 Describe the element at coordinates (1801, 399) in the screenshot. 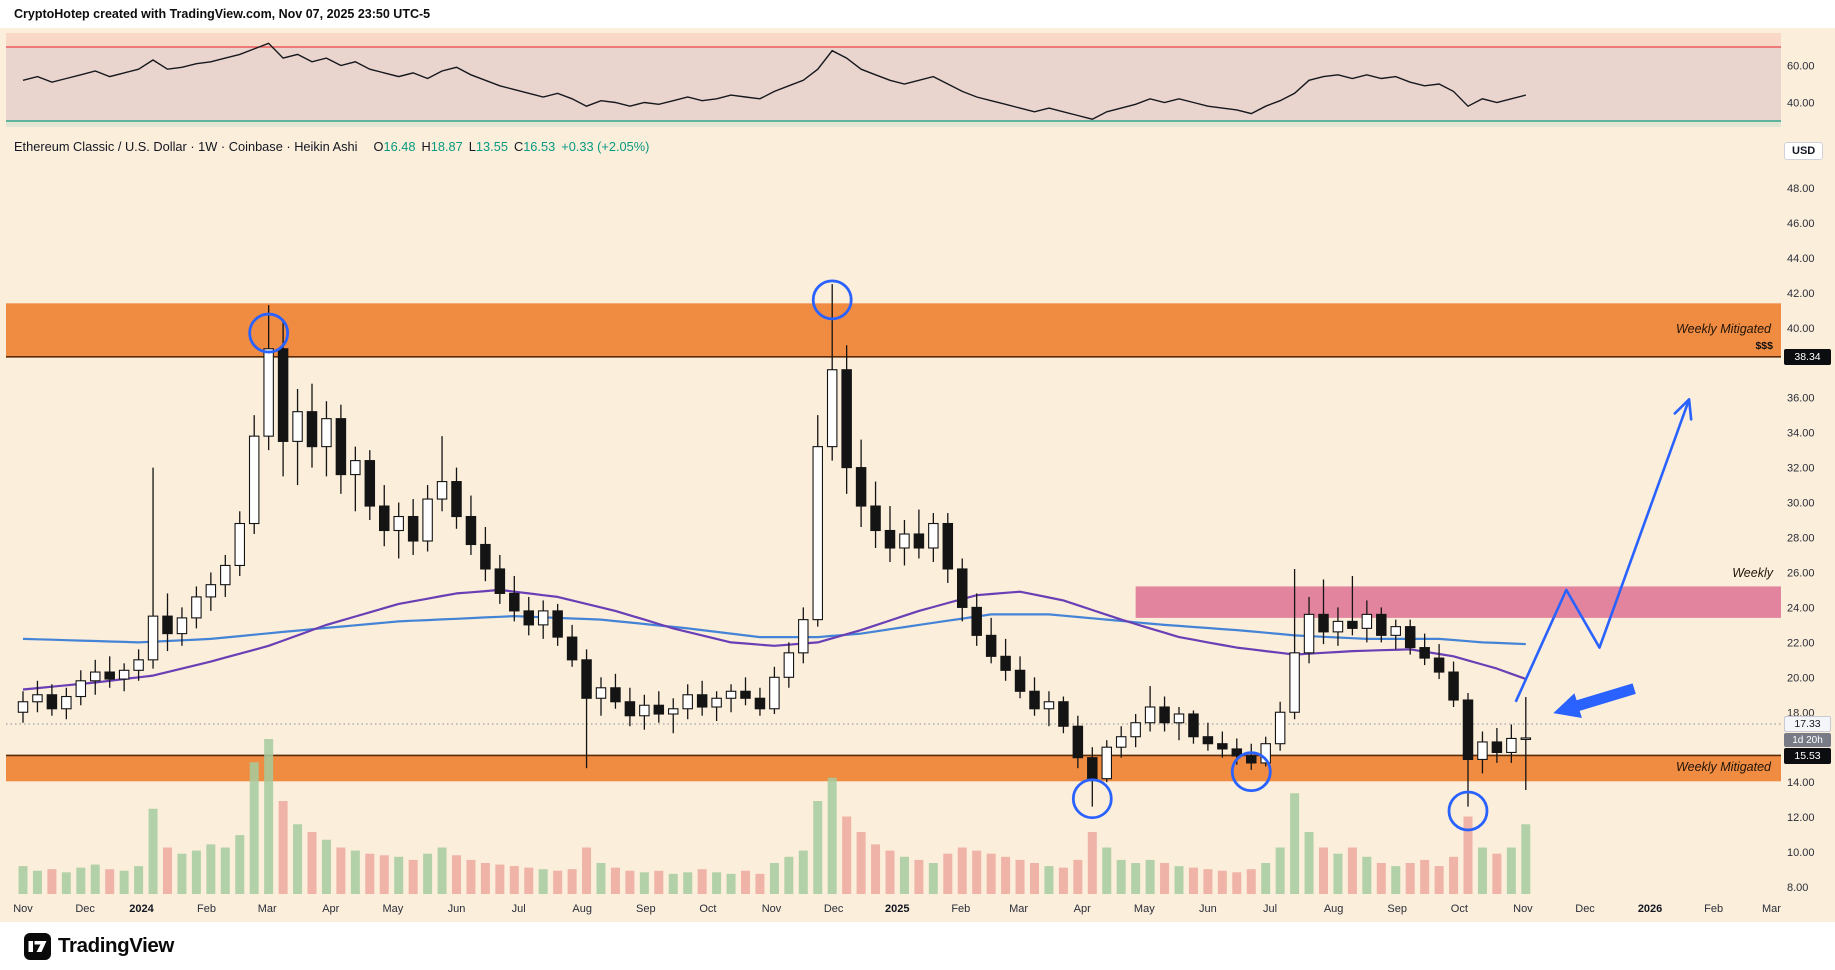

I see `price-axis-tick: 36.00` at that location.